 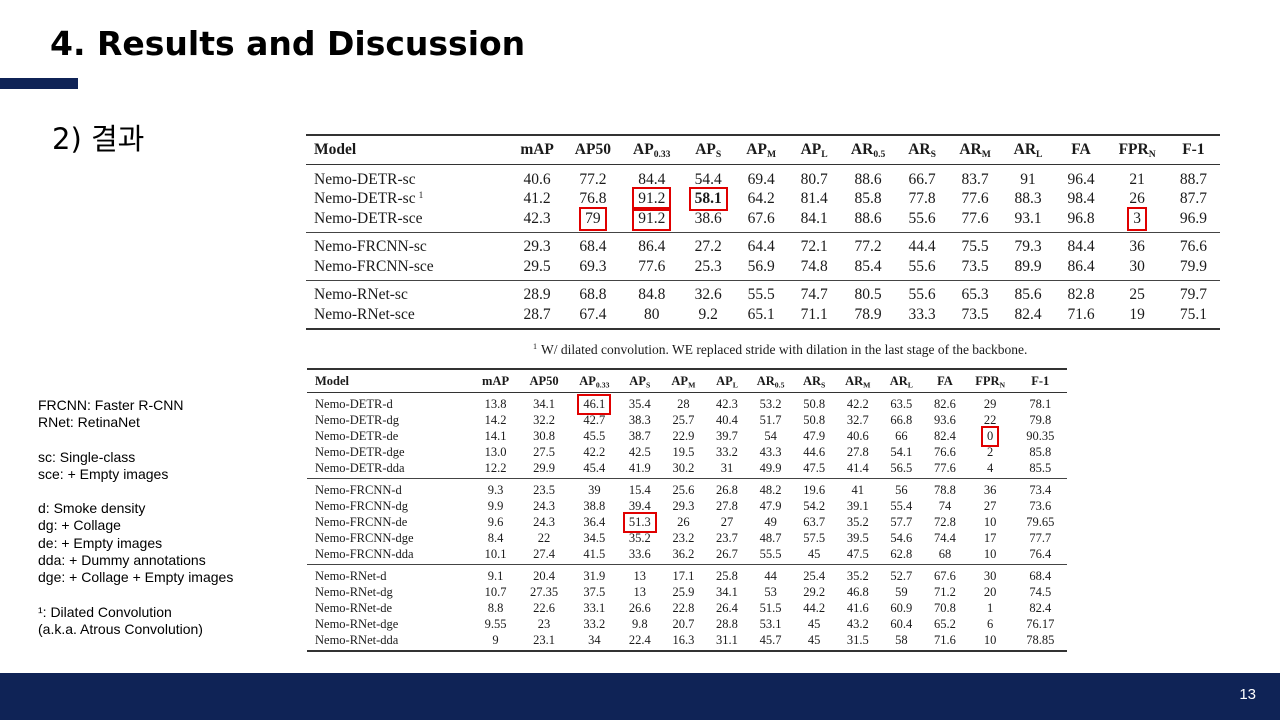 I want to click on table-cell: 72.8, so click(x=945, y=521).